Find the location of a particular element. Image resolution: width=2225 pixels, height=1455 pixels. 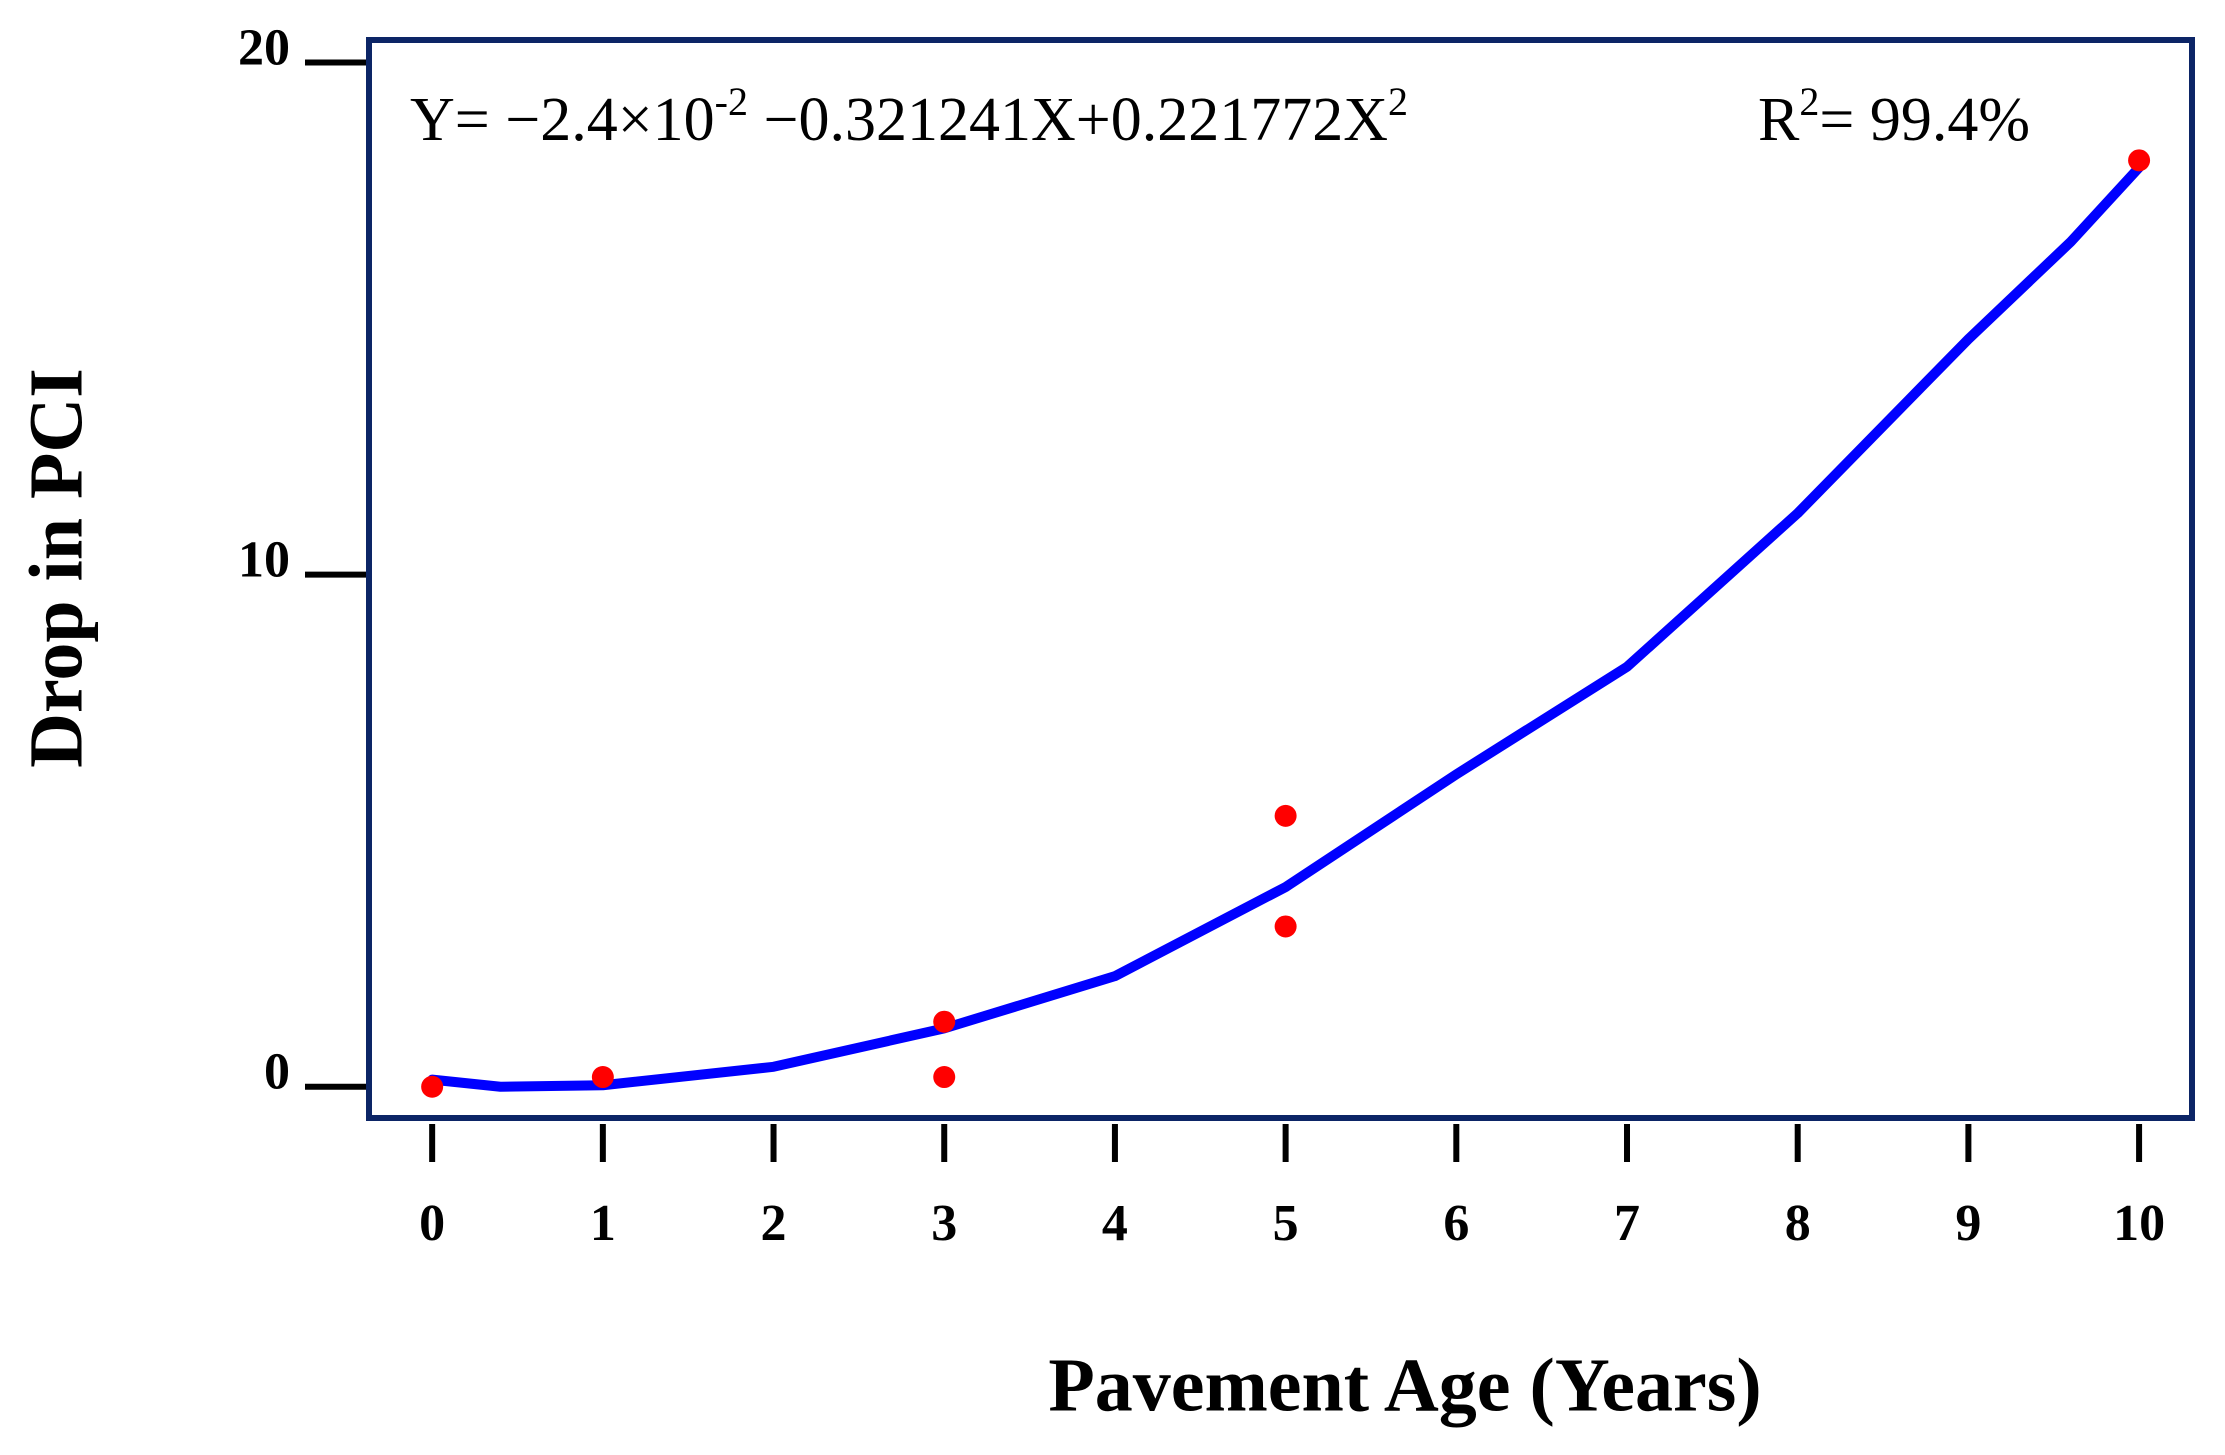

equation-exponent: -2 is located at coordinates (731, 101).